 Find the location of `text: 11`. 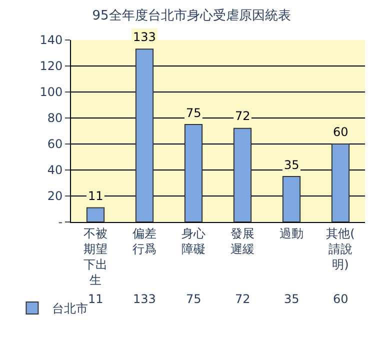

text: 11 is located at coordinates (96, 196).